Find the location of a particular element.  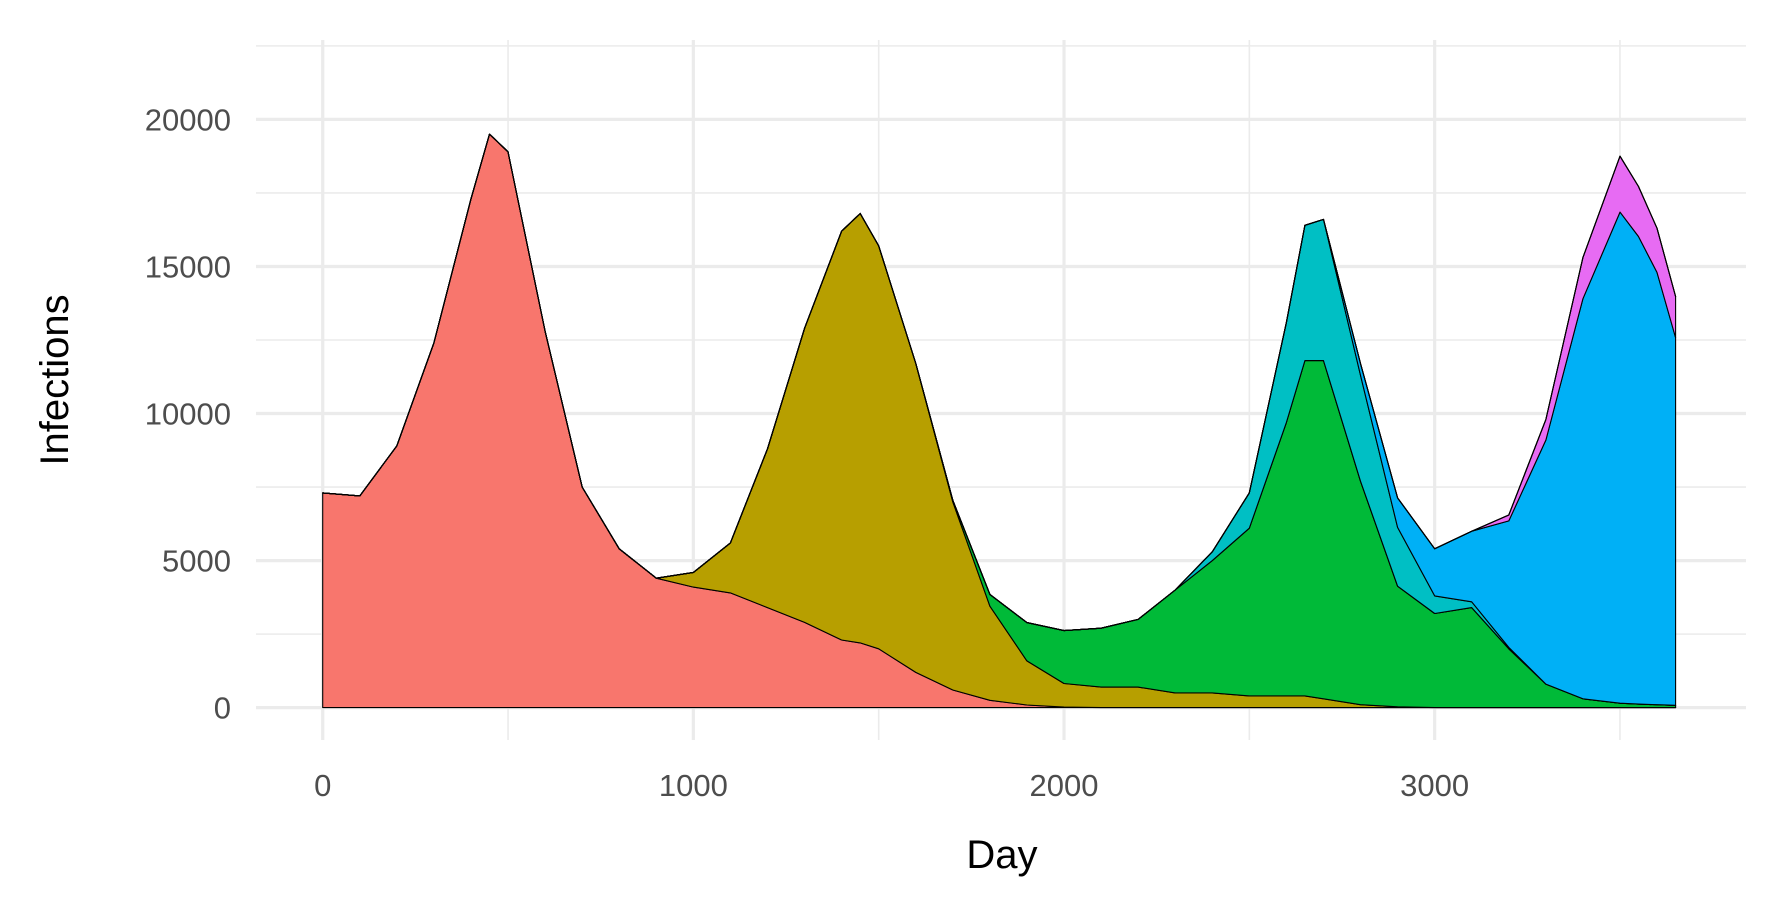

x-tick-label: 3000 is located at coordinates (1434, 785).